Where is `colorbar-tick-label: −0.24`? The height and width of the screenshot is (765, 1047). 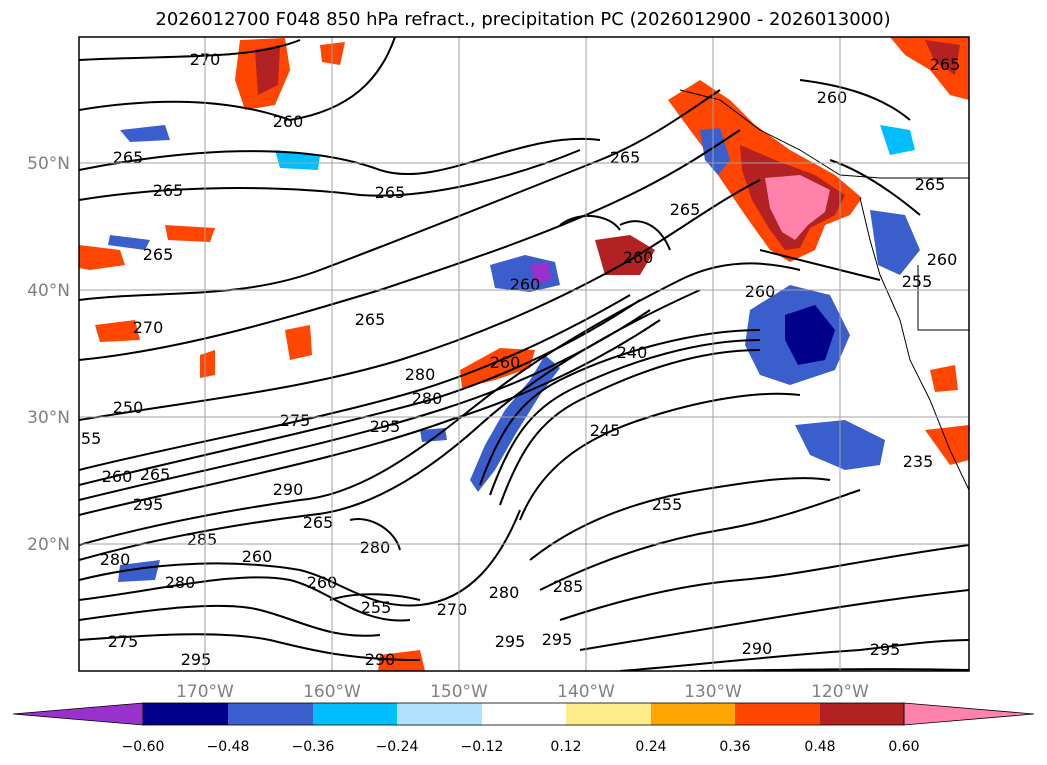 colorbar-tick-label: −0.24 is located at coordinates (397, 747).